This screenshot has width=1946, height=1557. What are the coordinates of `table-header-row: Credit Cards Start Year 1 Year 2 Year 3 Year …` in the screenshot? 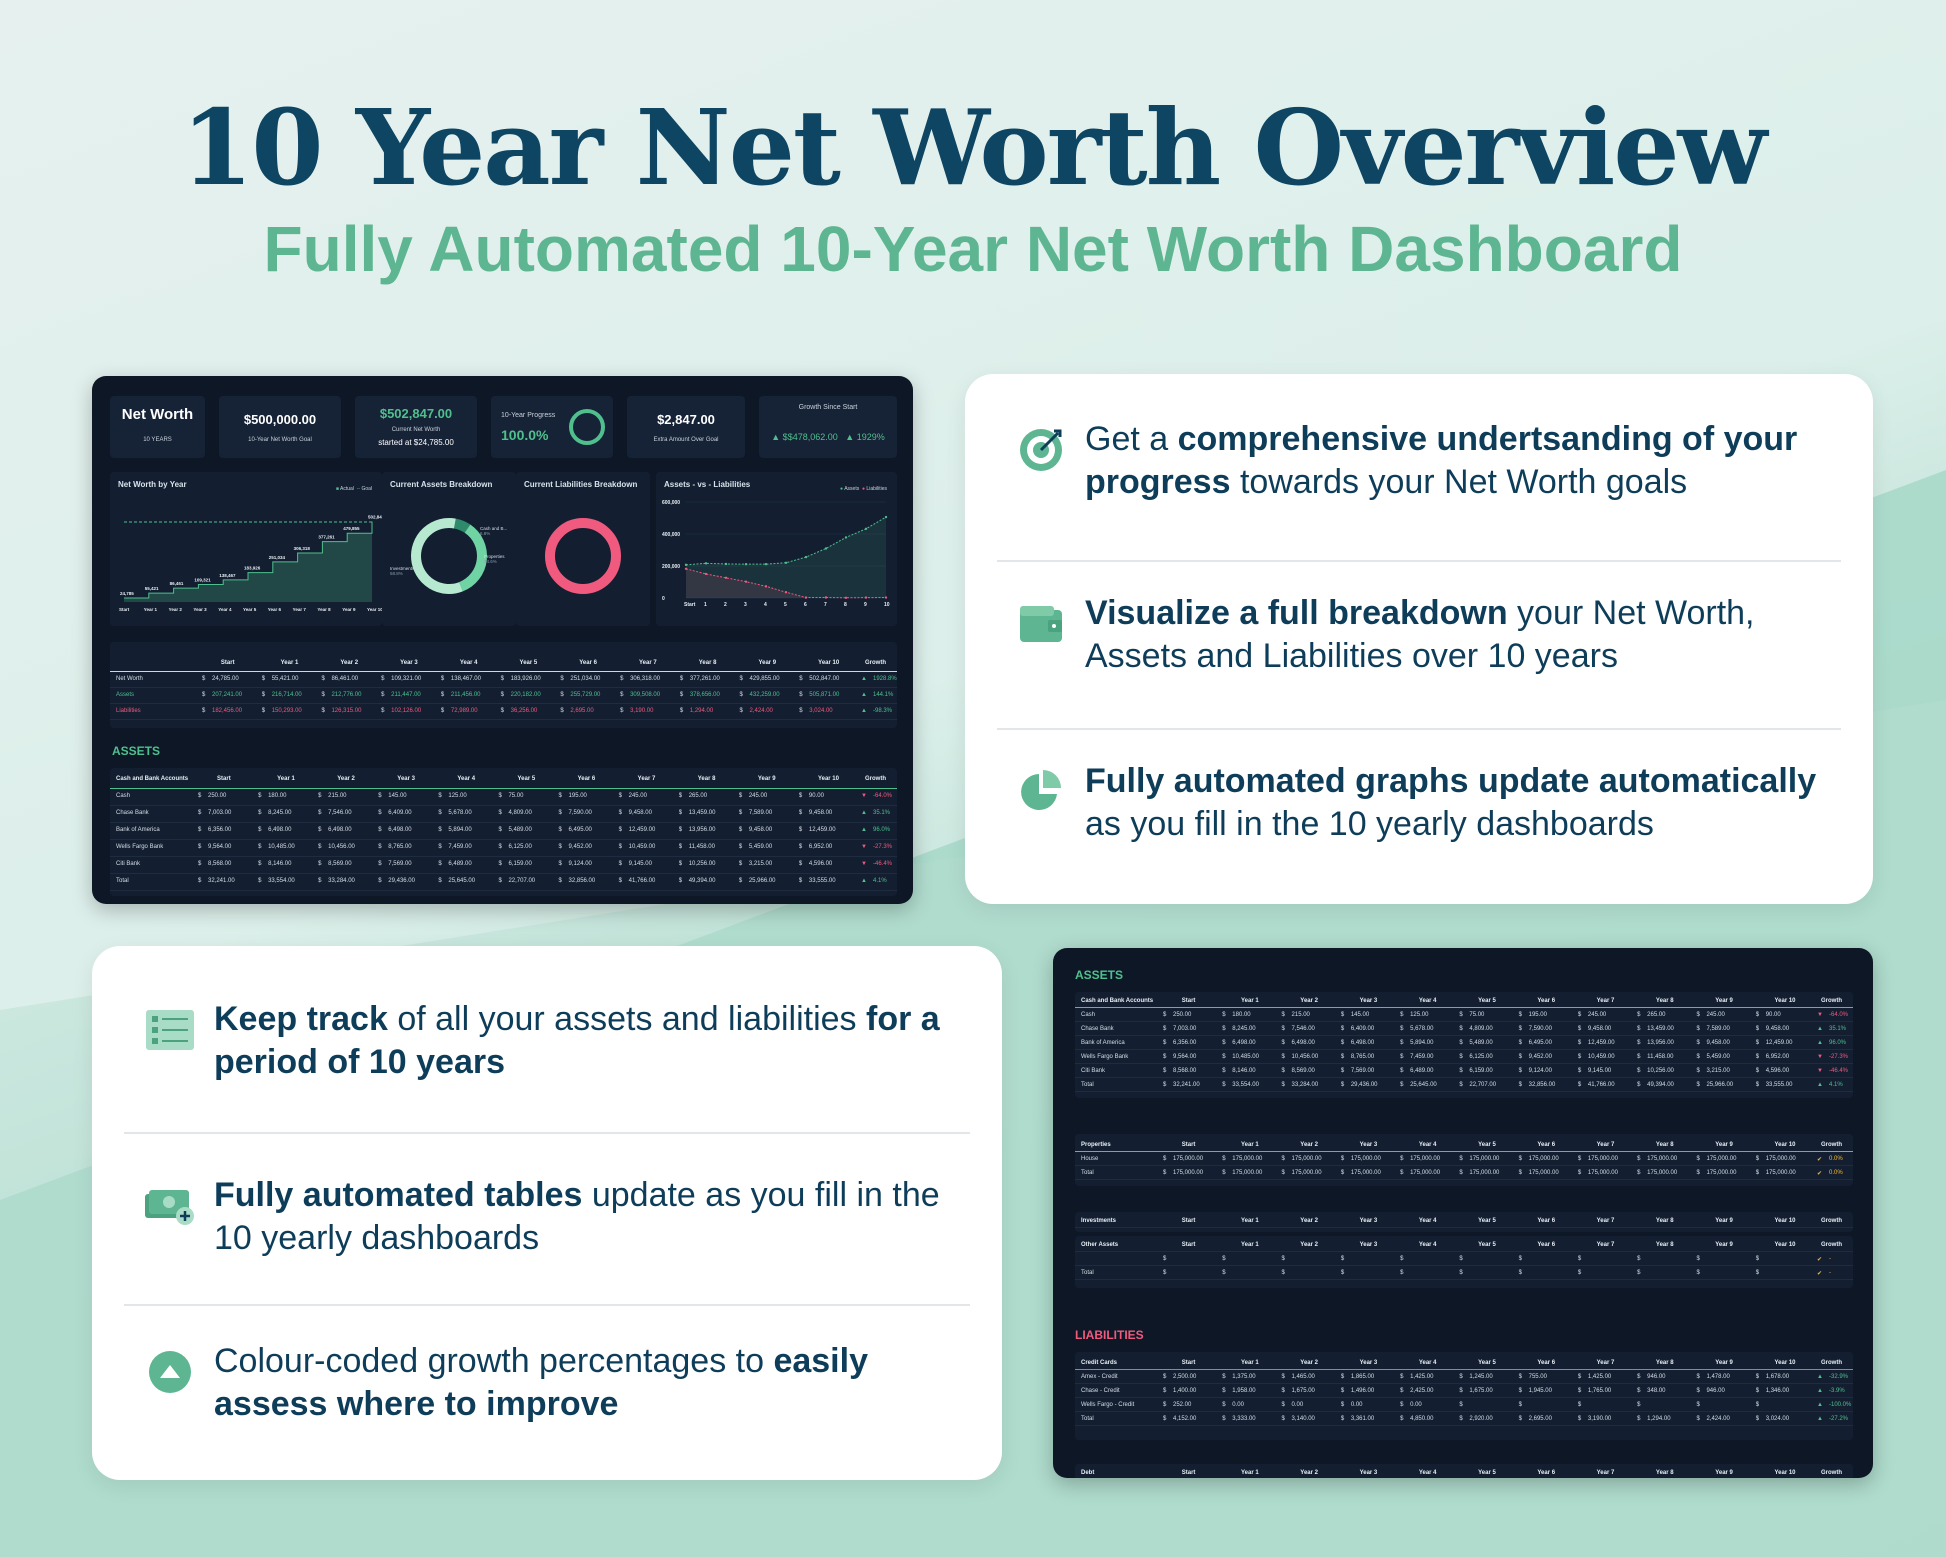 It's located at (1464, 1363).